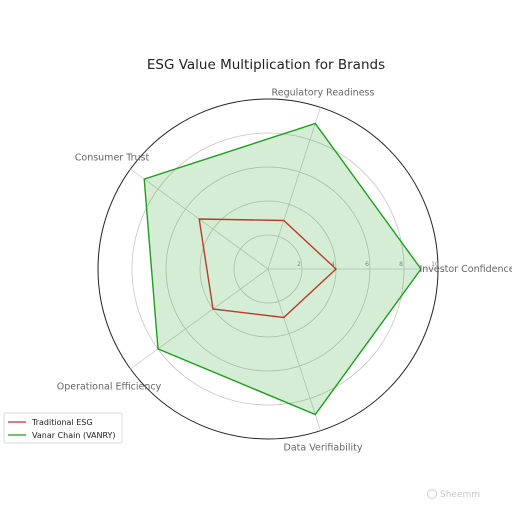 The width and height of the screenshot is (512, 512). I want to click on axis-label-data-verifiability: Data Verifiability, so click(323, 447).